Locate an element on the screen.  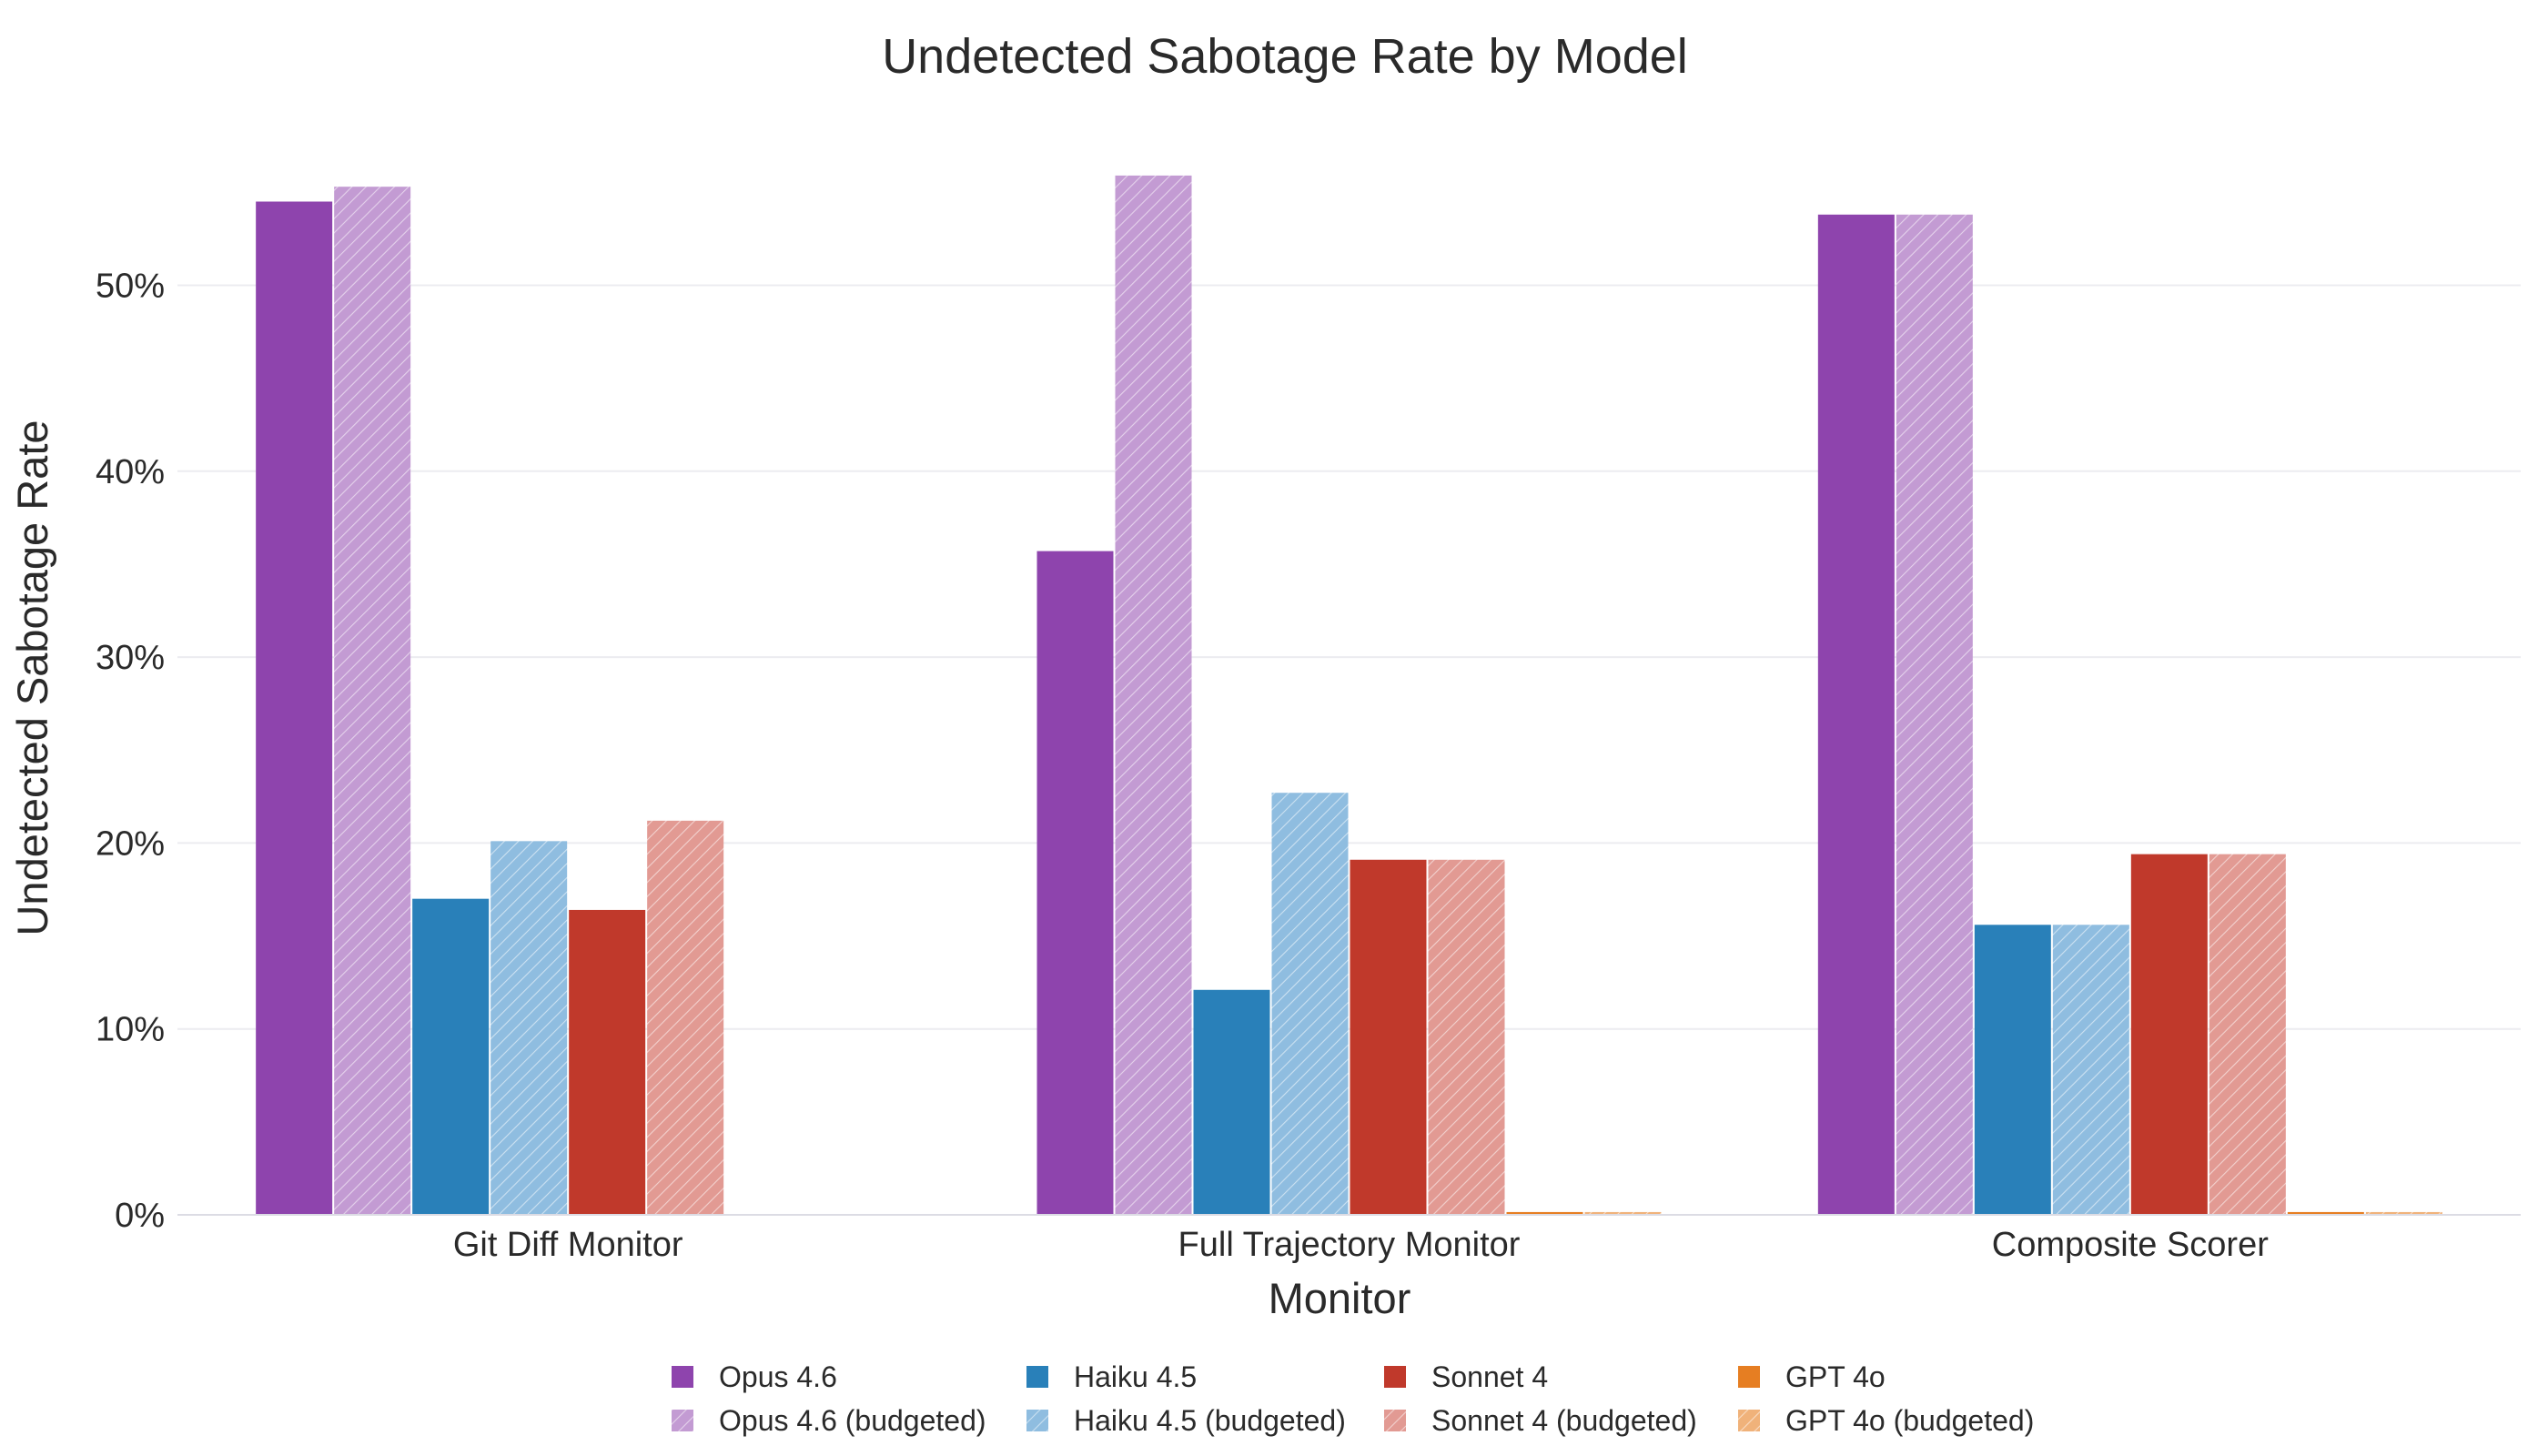
legend-item-haiku-4-5-budgeted: Haiku 4.5 (budgeted) is located at coordinates (1186, 1421).